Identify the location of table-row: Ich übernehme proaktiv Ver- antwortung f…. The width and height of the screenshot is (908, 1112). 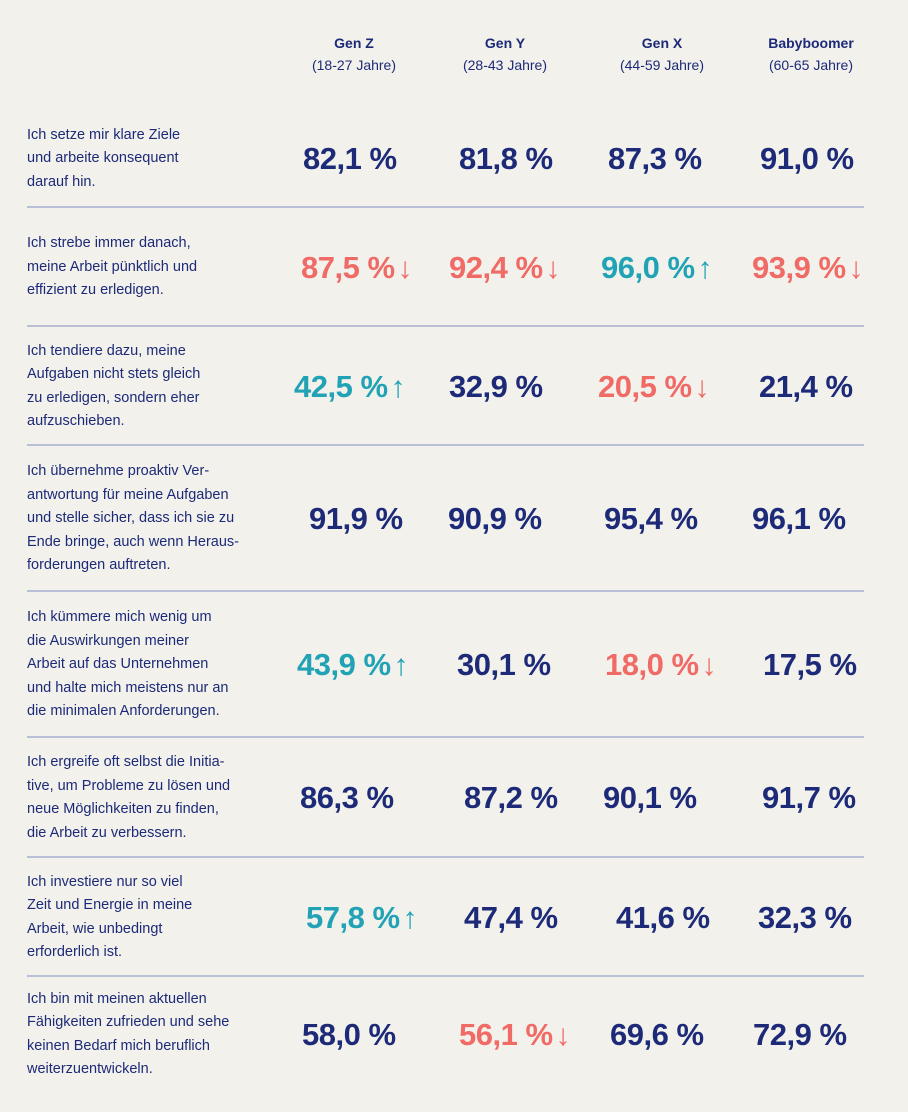
(445, 519).